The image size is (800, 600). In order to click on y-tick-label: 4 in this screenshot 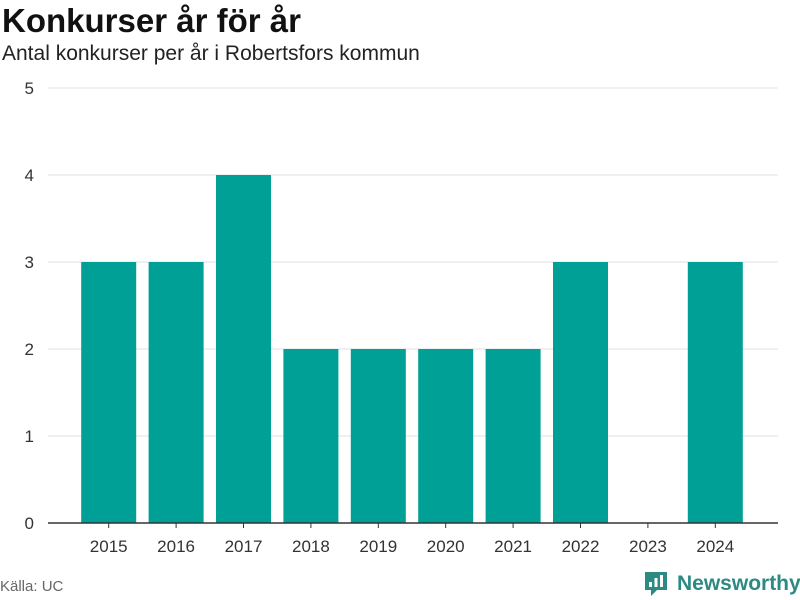, I will do `click(29, 175)`.